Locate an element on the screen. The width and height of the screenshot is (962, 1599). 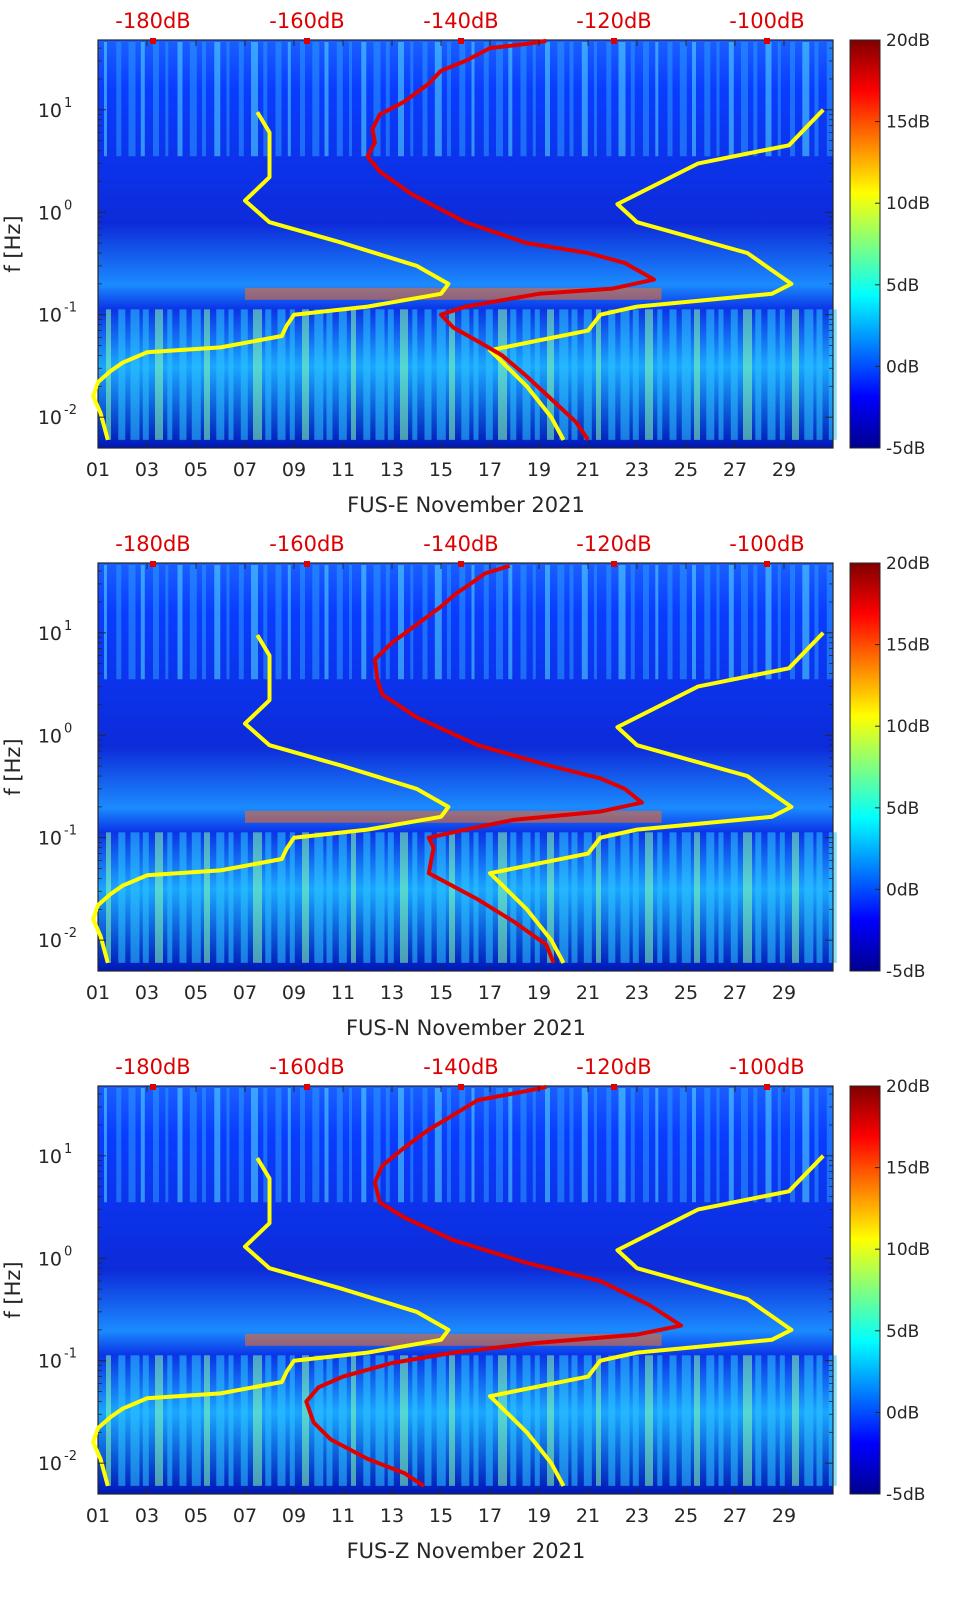
x-tick-label: 07 is located at coordinates (245, 470).